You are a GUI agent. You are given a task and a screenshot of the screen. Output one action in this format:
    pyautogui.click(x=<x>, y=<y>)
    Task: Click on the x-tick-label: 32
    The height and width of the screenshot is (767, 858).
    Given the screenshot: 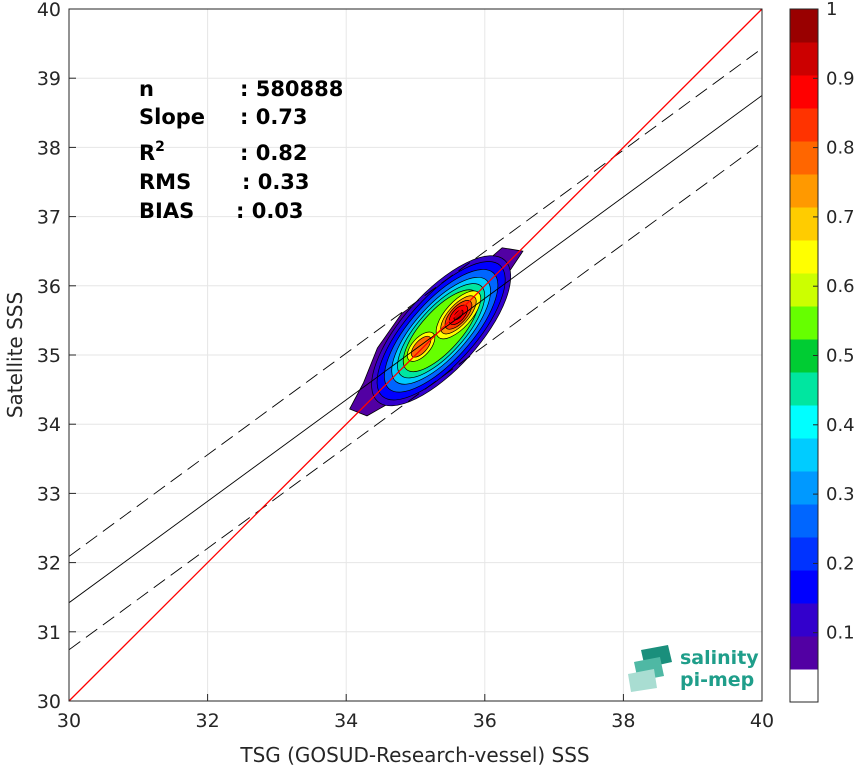 What is the action you would take?
    pyautogui.click(x=208, y=721)
    